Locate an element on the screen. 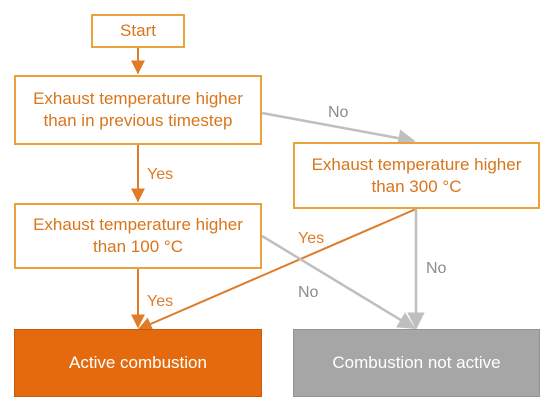 This screenshot has height=407, width=550. start-node: Start is located at coordinates (138, 31).